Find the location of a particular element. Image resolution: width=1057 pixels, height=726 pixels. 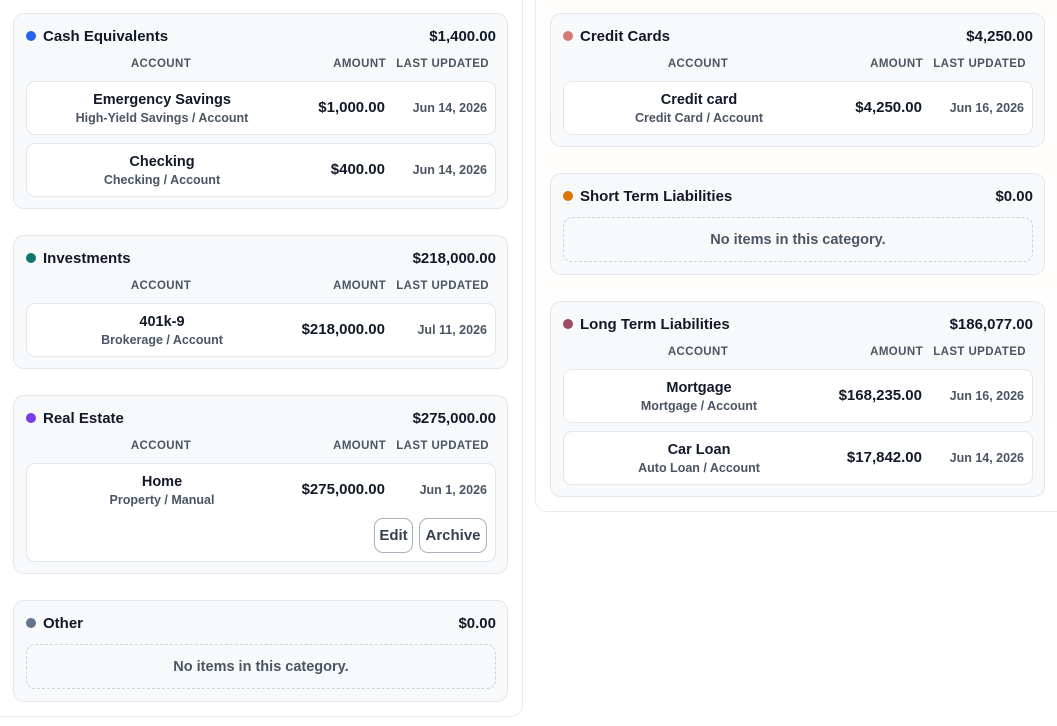

account-name: Emergency Savings is located at coordinates (162, 100).